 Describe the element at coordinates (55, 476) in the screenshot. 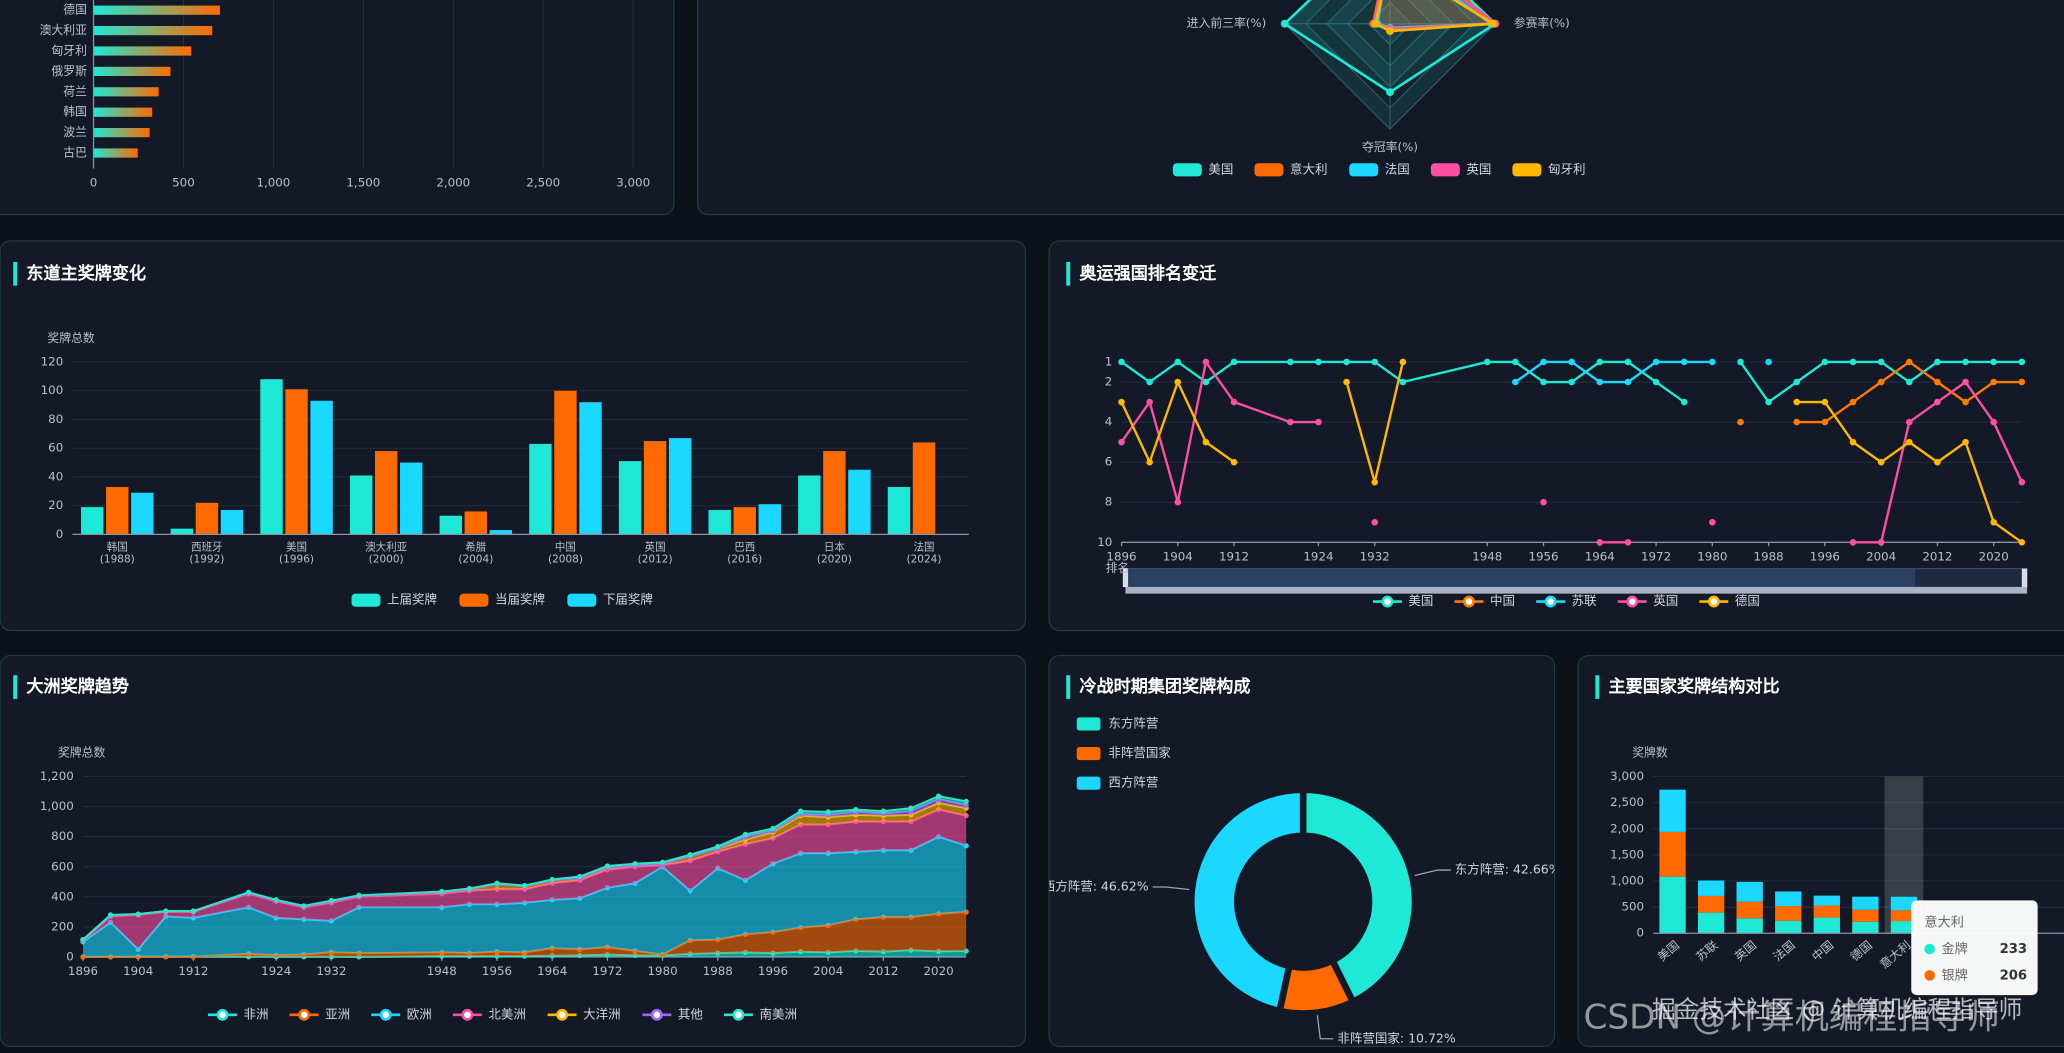

I see `y-tick-label: 40` at that location.